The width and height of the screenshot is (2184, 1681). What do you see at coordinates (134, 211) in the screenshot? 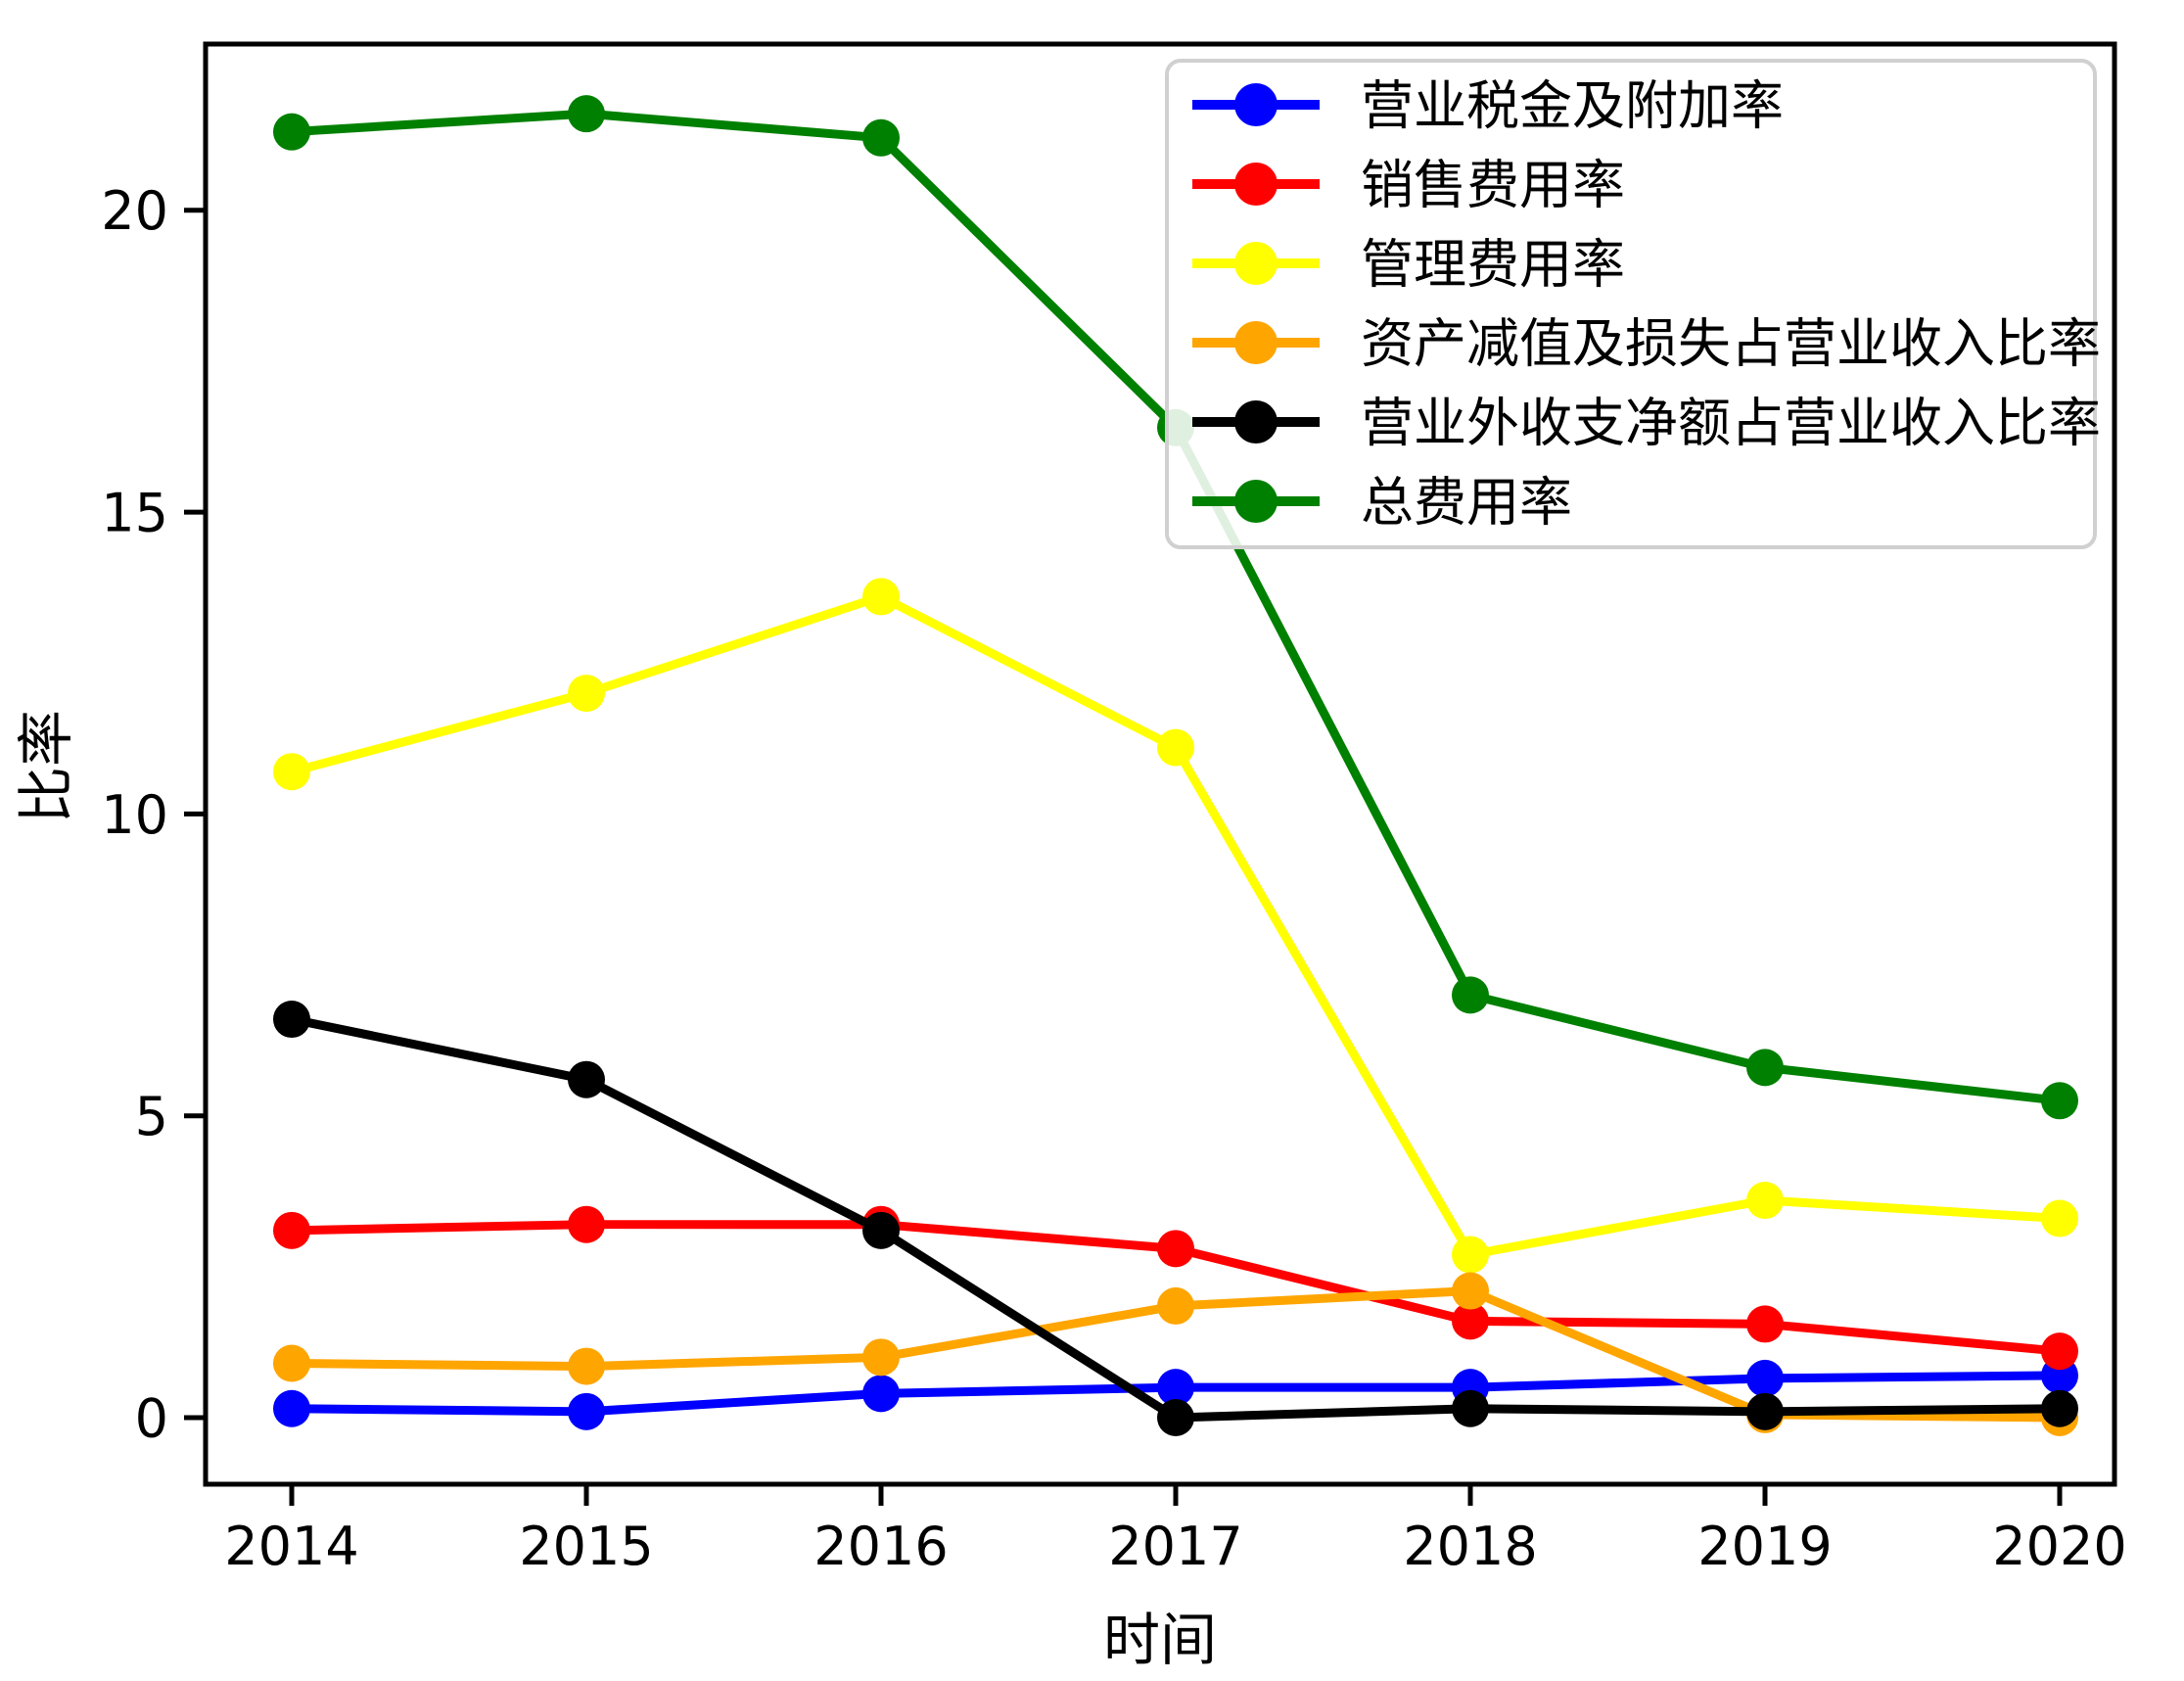
I see `y-tick-label: 20` at bounding box center [134, 211].